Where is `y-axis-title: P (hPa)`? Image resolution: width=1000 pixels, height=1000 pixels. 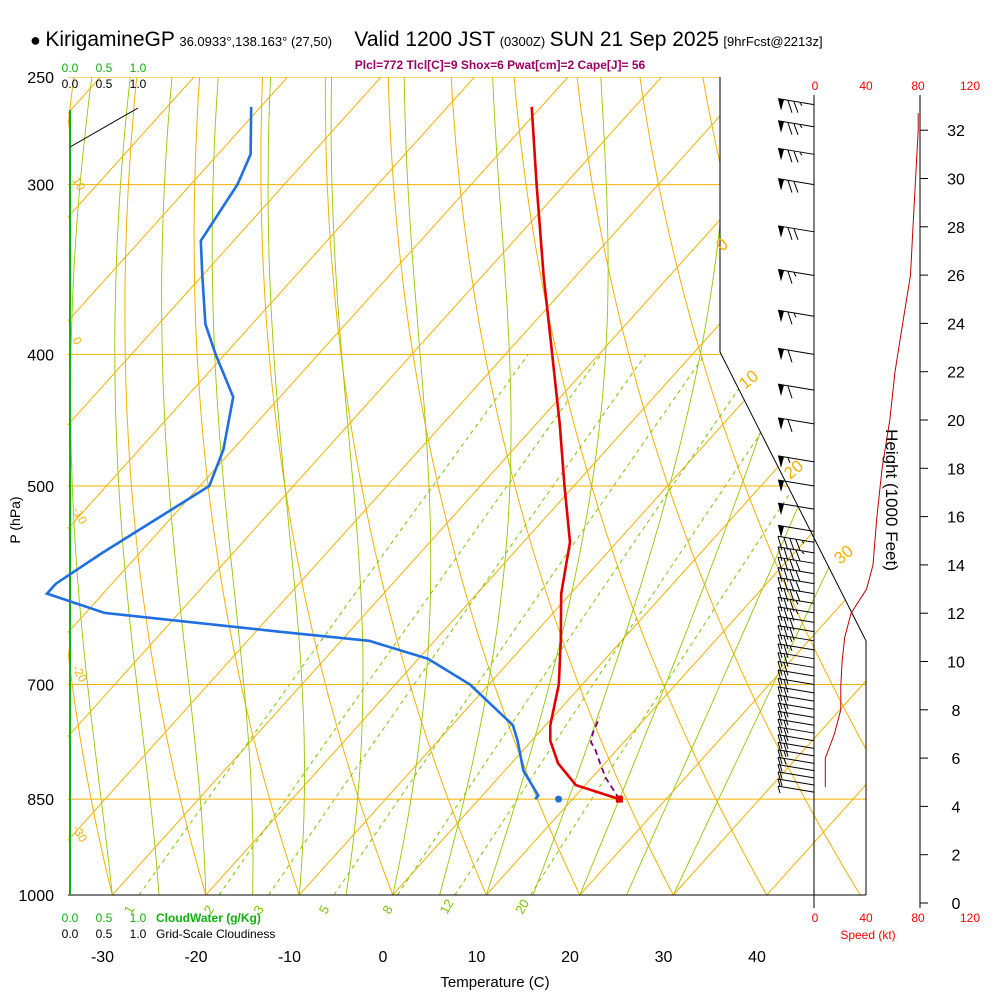 y-axis-title: P (hPa) is located at coordinates (15, 519).